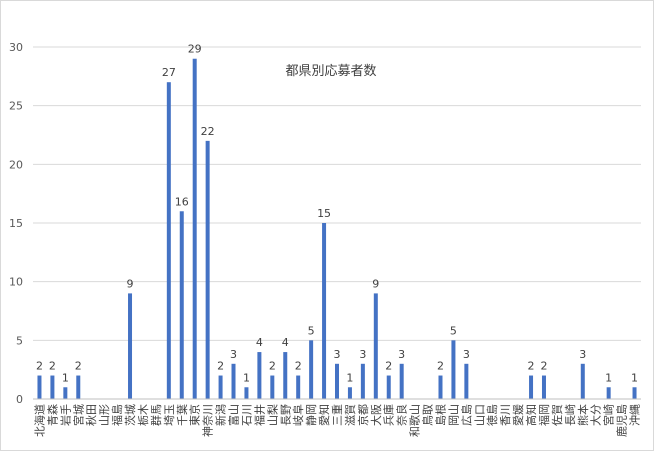  What do you see at coordinates (169, 415) in the screenshot?
I see `category-label: 埼玉` at bounding box center [169, 415].